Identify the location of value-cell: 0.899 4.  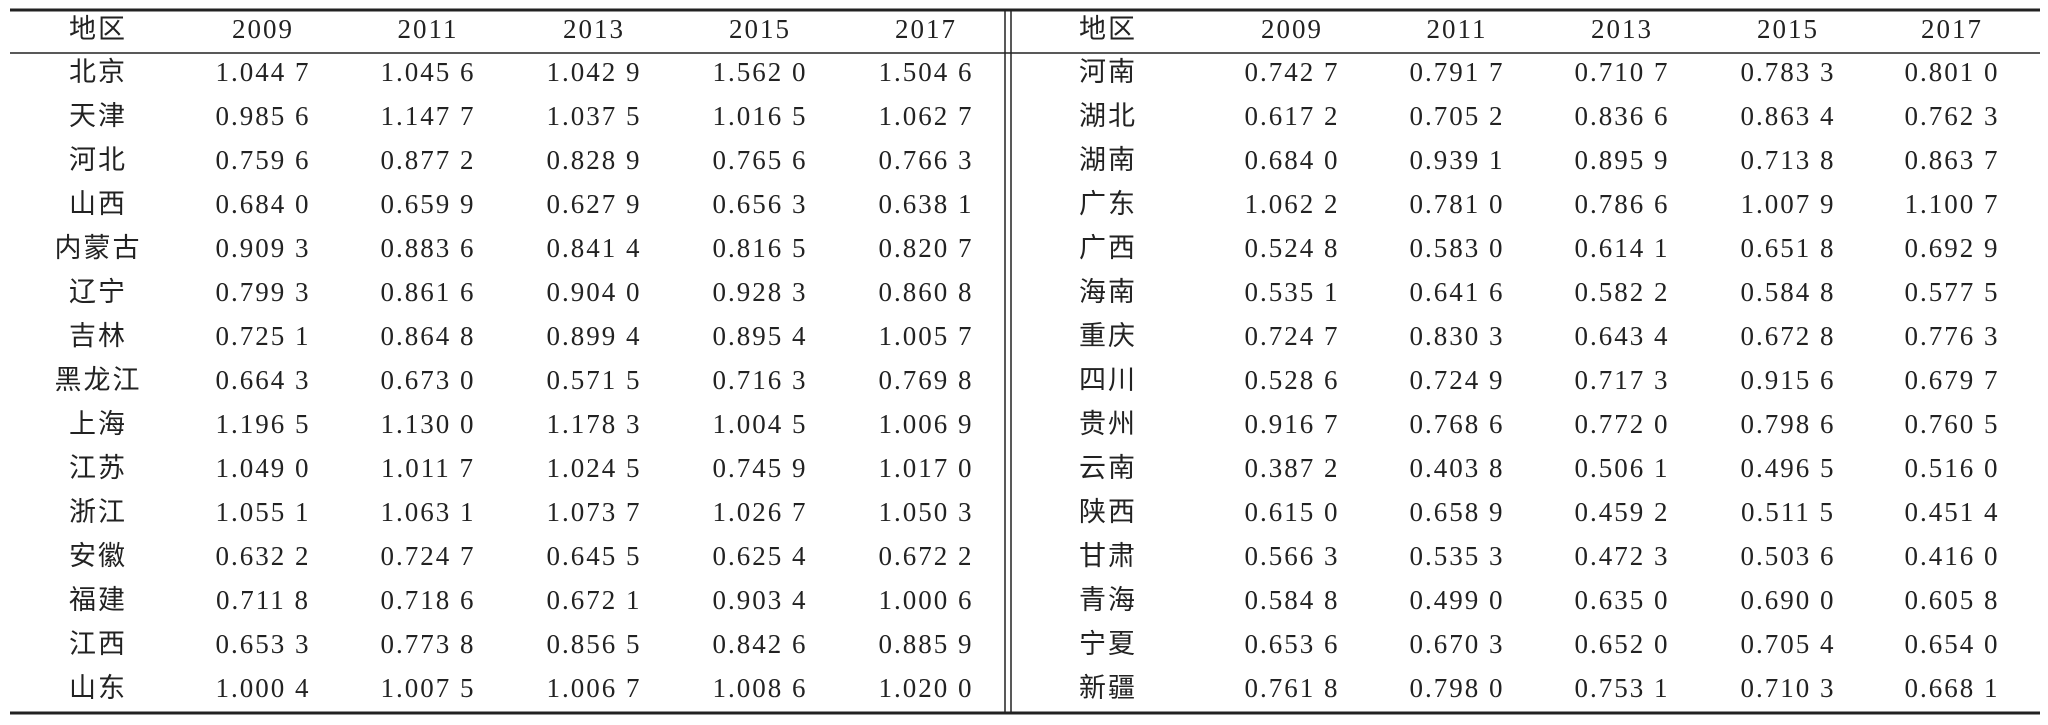
(594, 336).